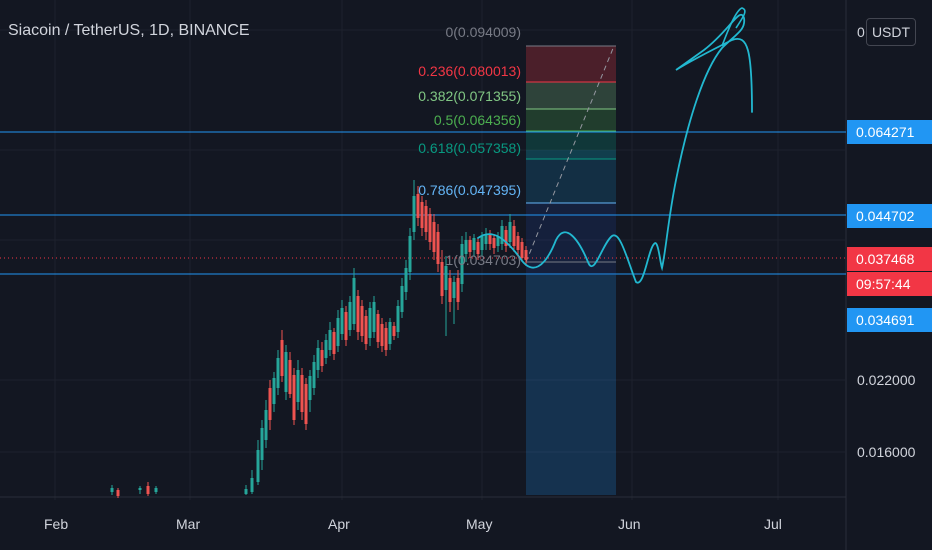 The image size is (932, 550). What do you see at coordinates (483, 32) in the screenshot?
I see `fib-label: 0(0.094009)` at bounding box center [483, 32].